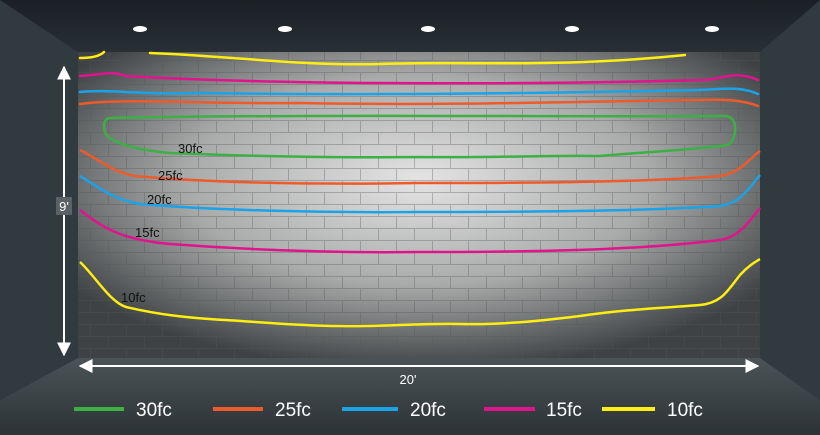 Image resolution: width=820 pixels, height=435 pixels. I want to click on height-label-bg, so click(64, 206).